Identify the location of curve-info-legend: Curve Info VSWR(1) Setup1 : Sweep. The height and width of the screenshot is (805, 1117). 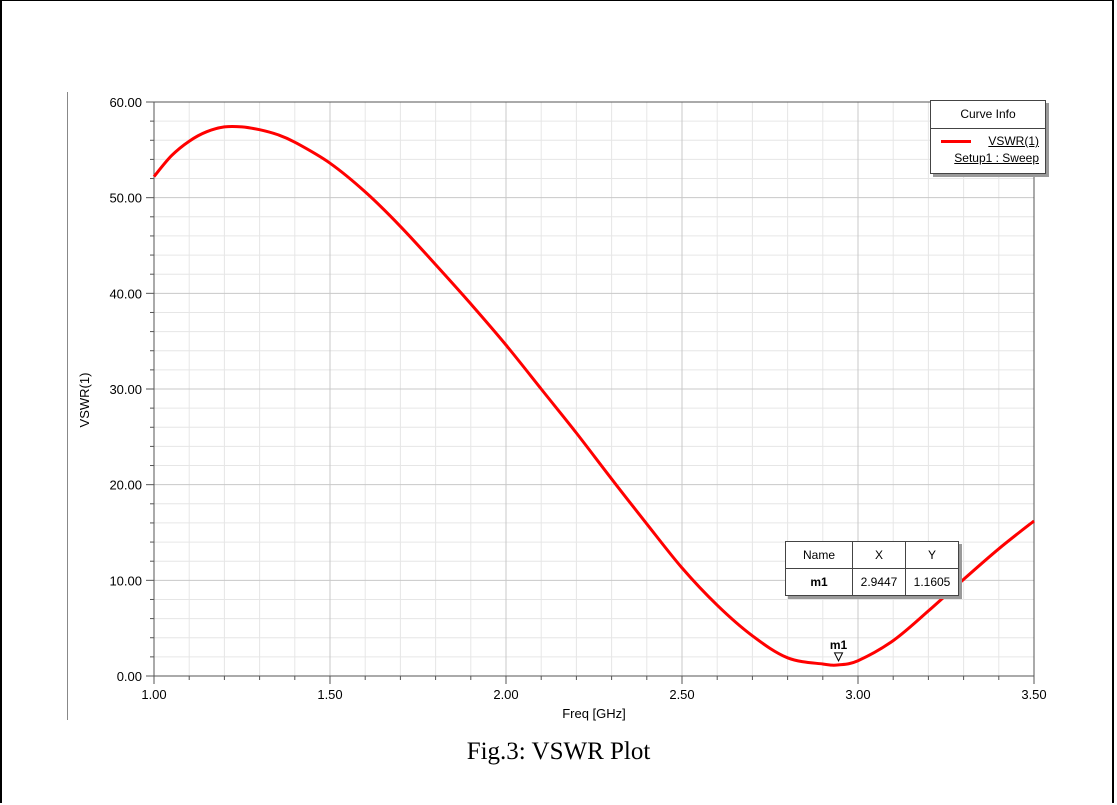
(988, 137).